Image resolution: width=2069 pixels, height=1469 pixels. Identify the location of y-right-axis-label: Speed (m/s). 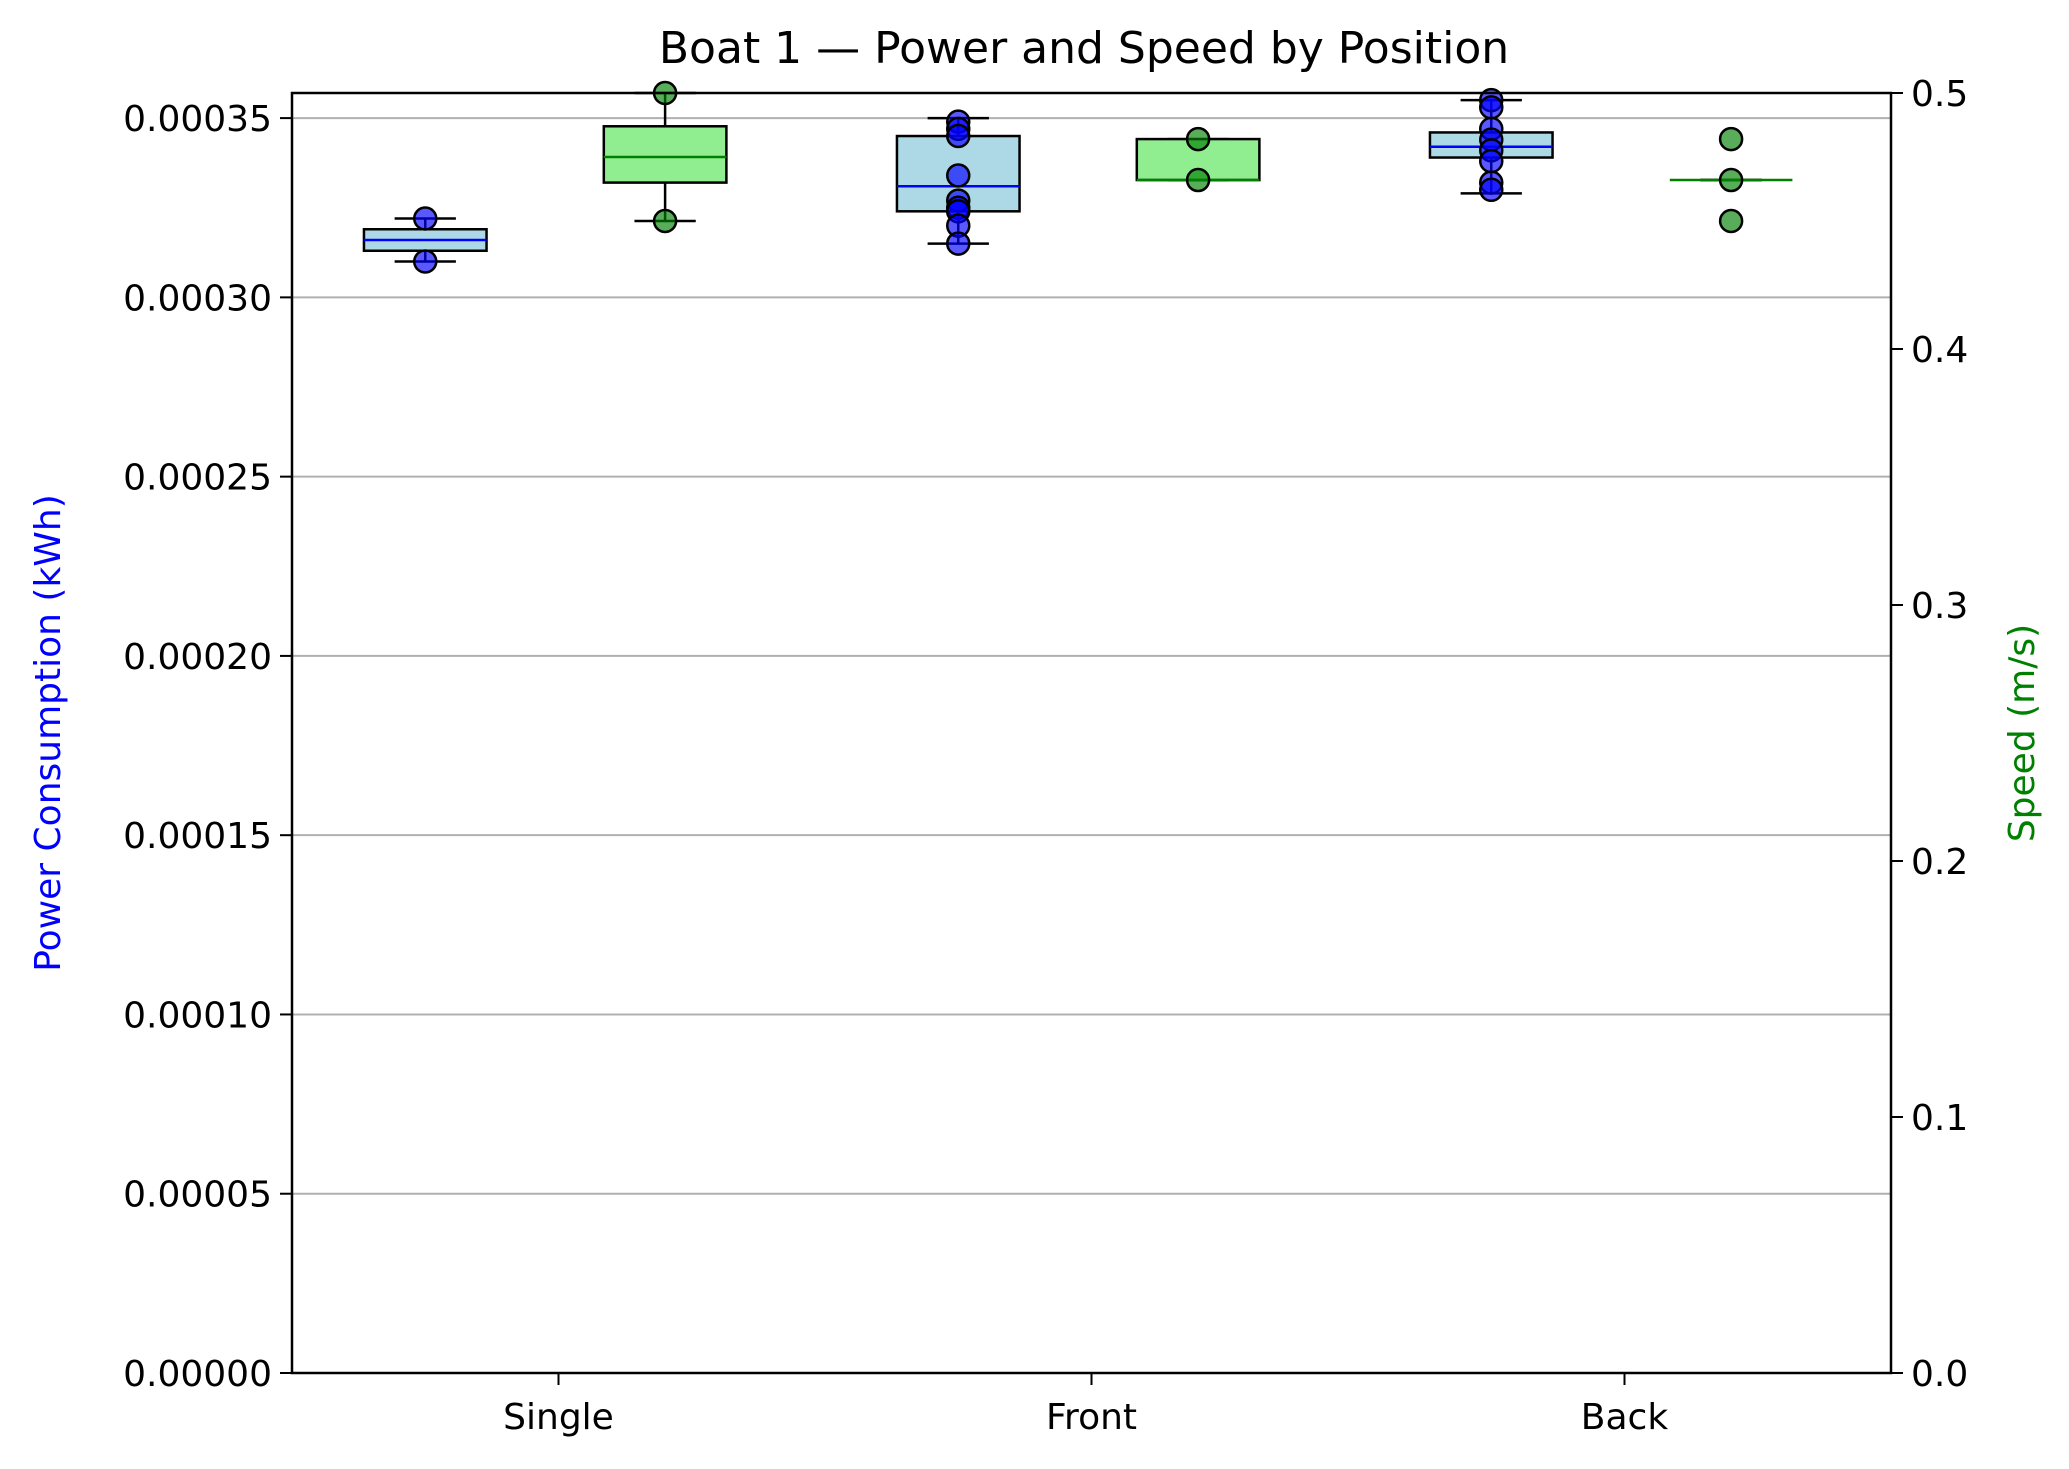
(2022, 733).